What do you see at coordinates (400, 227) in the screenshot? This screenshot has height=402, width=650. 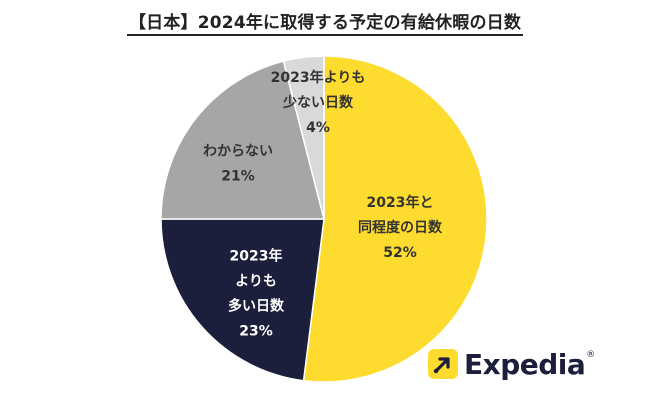 I see `slice-category-label: 同程度の日数` at bounding box center [400, 227].